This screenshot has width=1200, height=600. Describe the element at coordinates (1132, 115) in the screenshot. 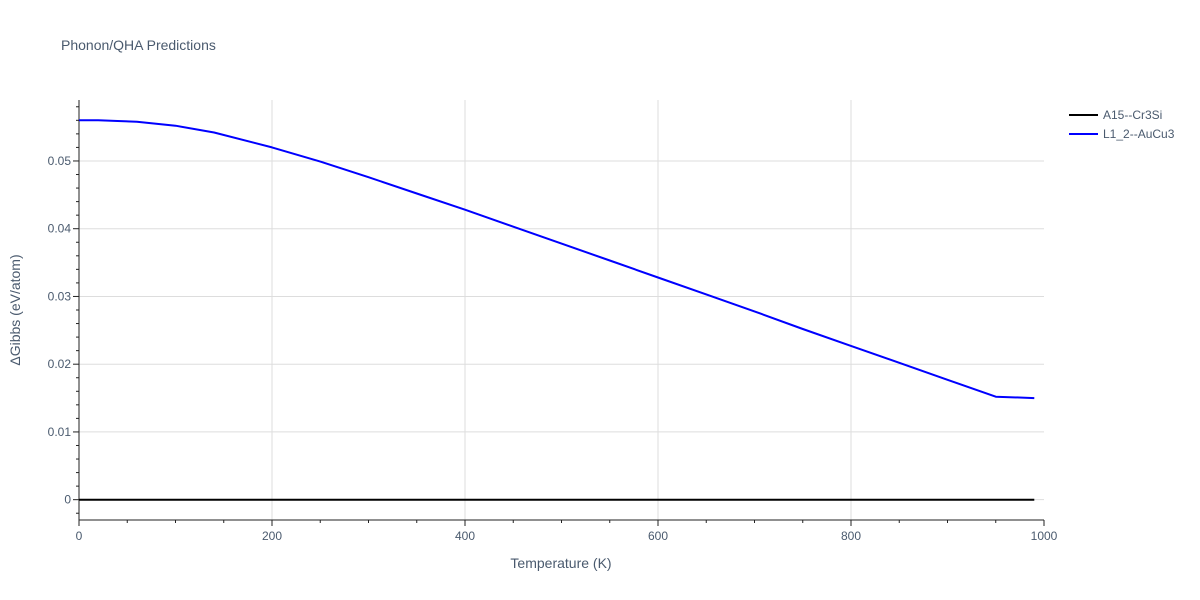

I see `legend-label: A15--Cr3Si` at that location.